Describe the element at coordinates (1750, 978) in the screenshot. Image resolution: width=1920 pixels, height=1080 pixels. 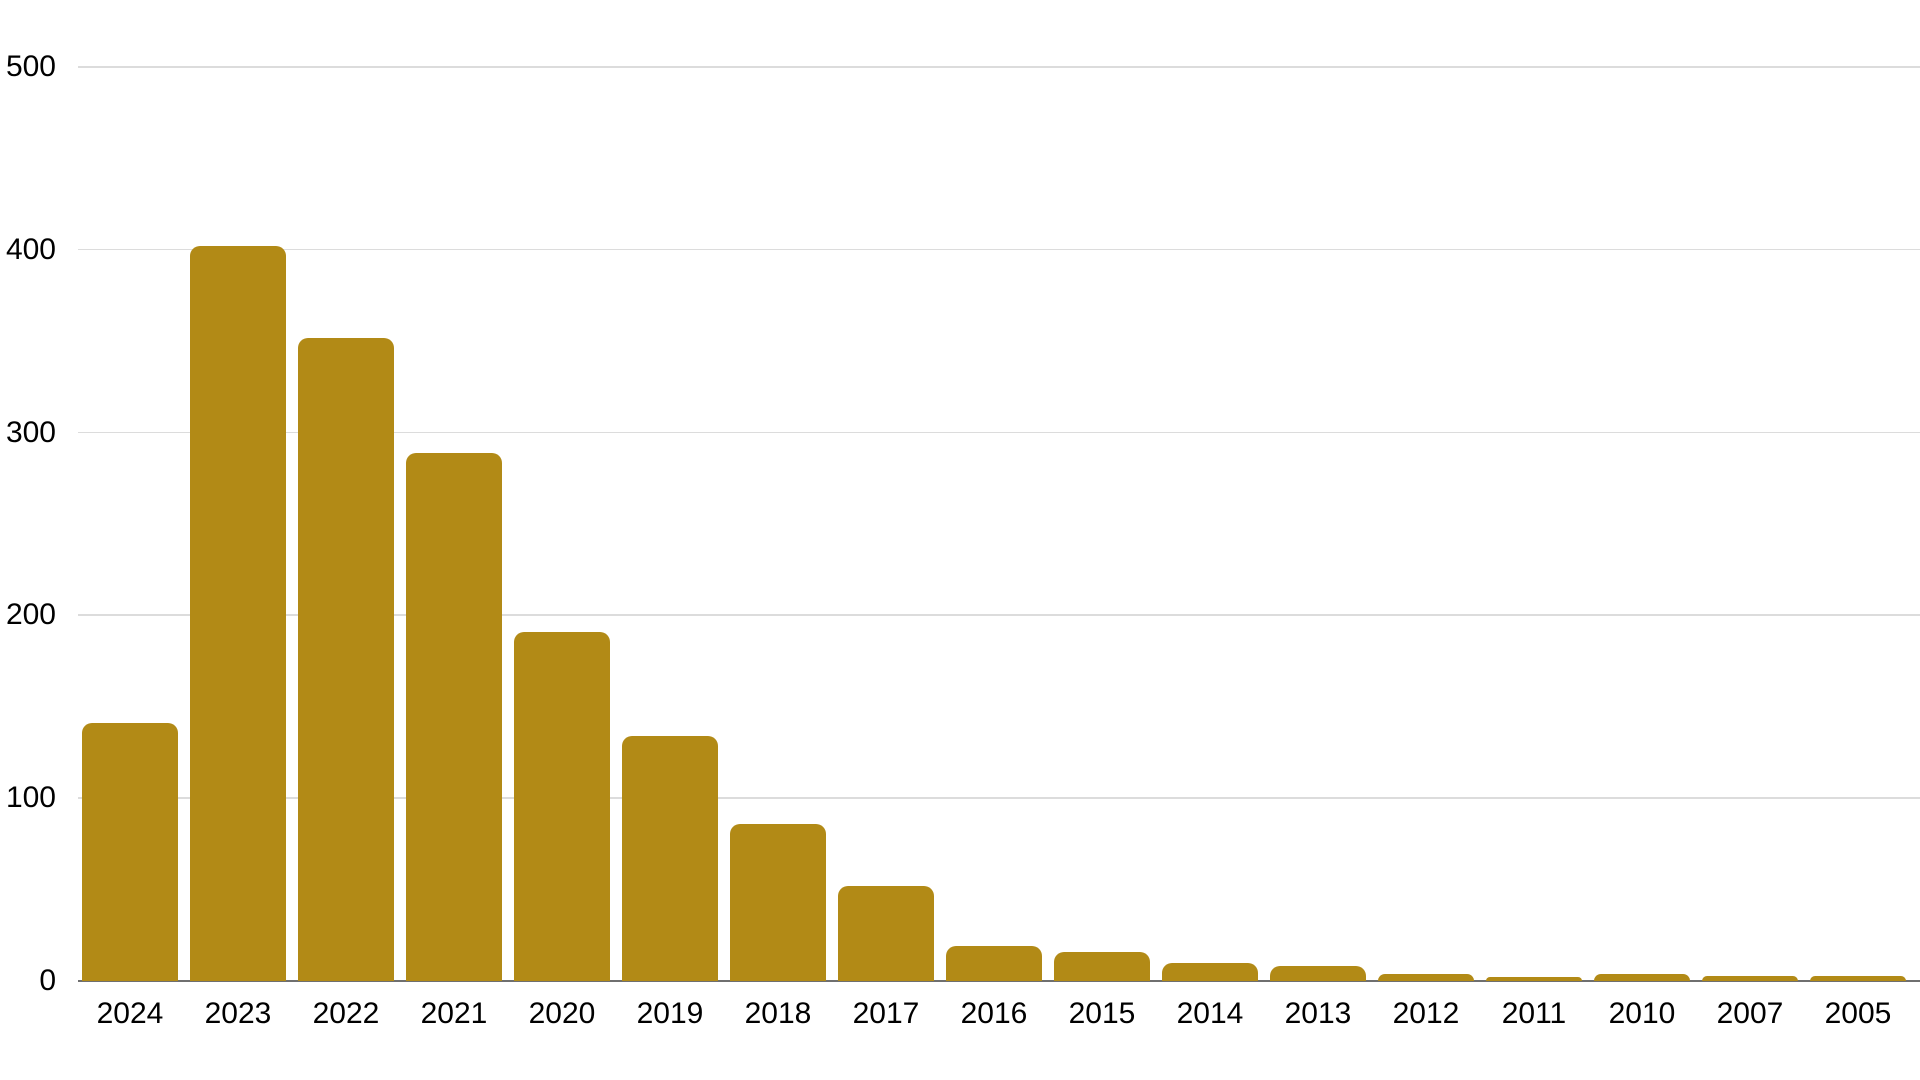
I see `bar-2007` at that location.